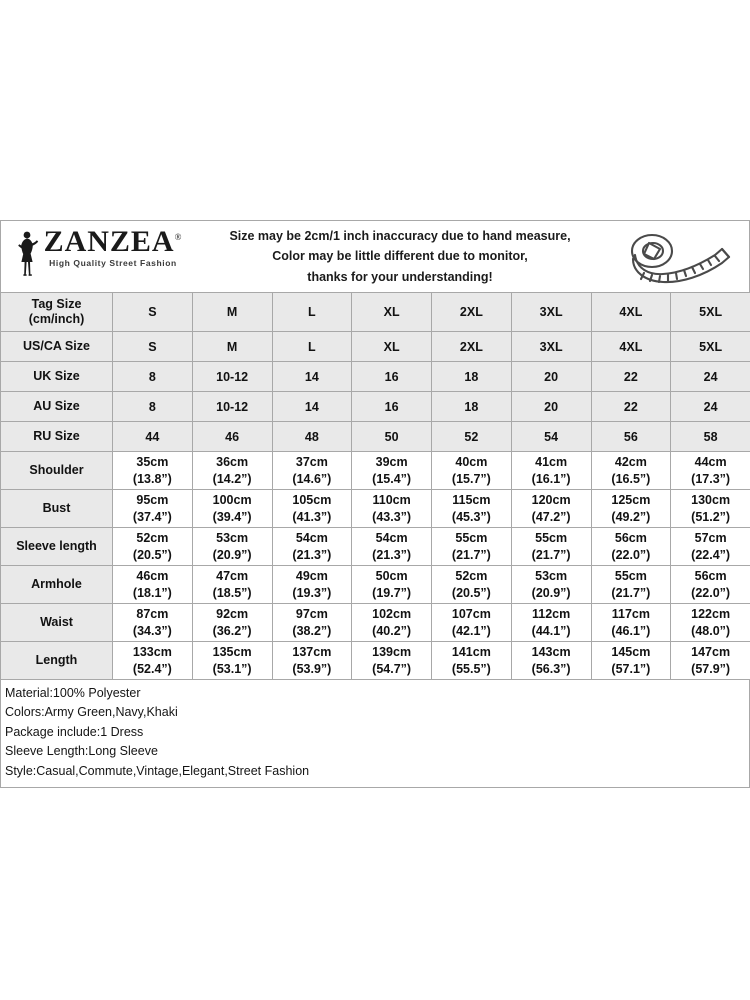  I want to click on measurement-cell: 143cm (56.3”), so click(551, 660).